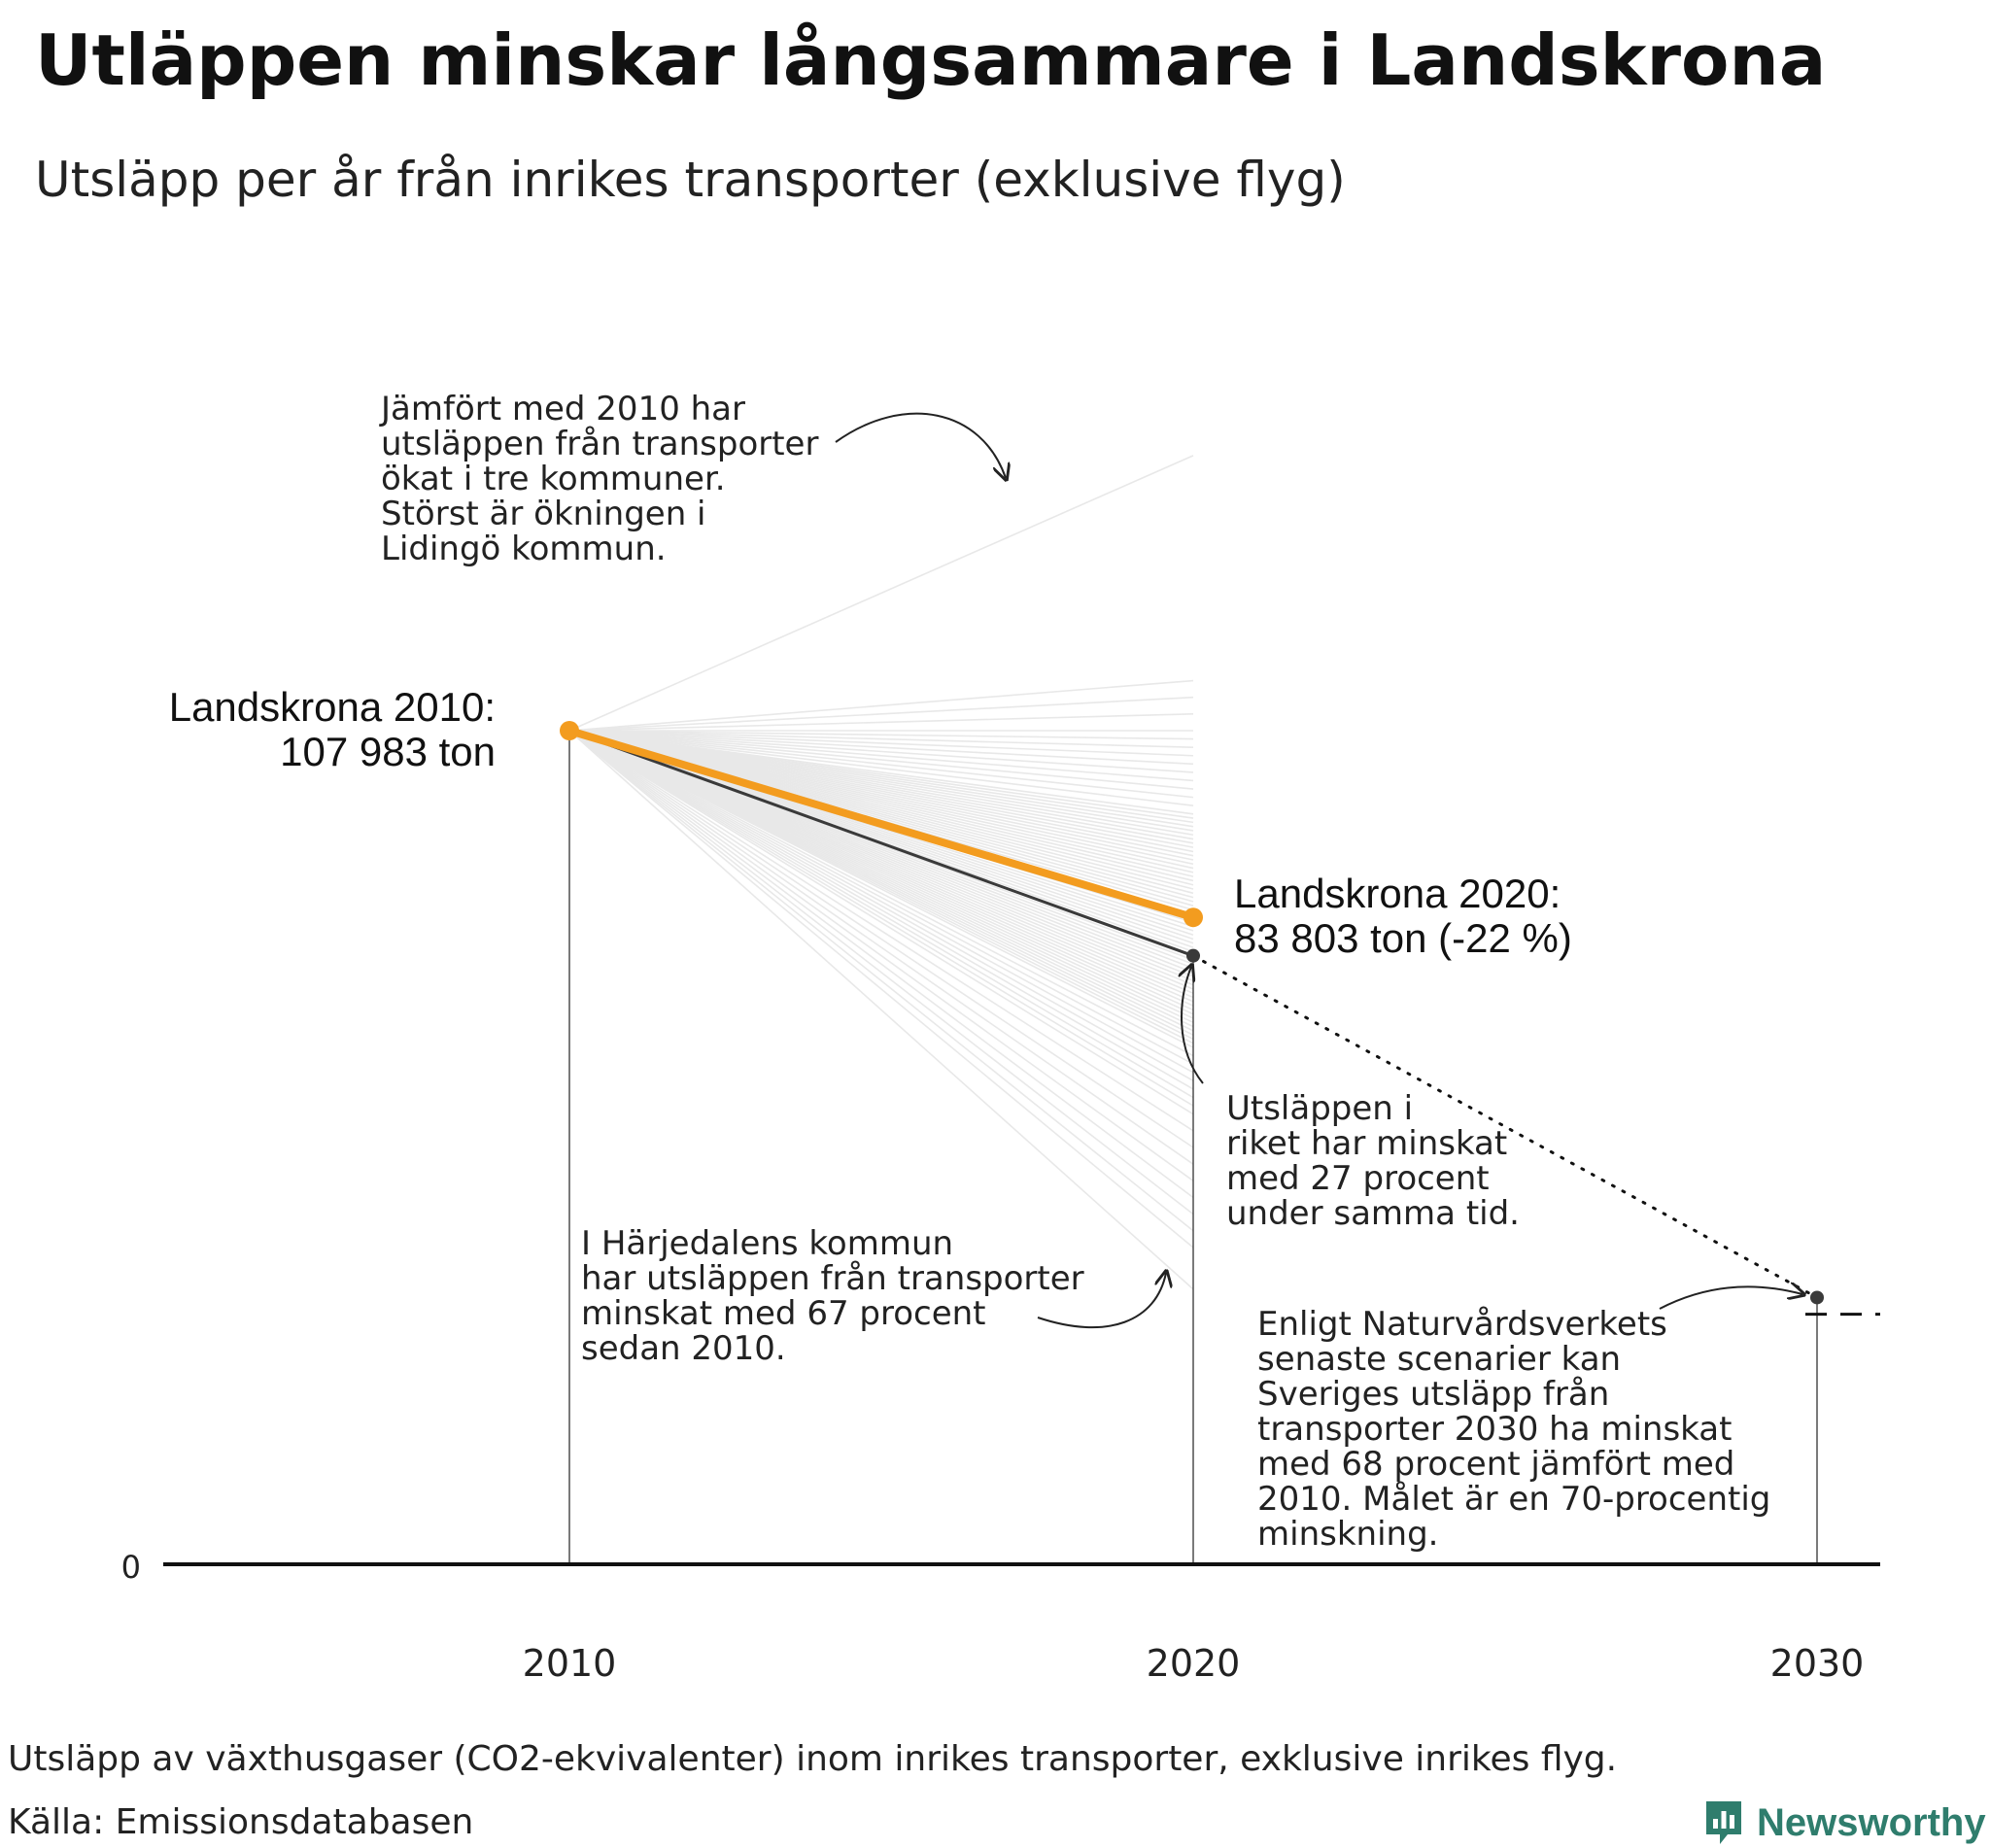 This screenshot has height=1848, width=1990. I want to click on x-tick-label-2020: 2020, so click(1194, 1663).